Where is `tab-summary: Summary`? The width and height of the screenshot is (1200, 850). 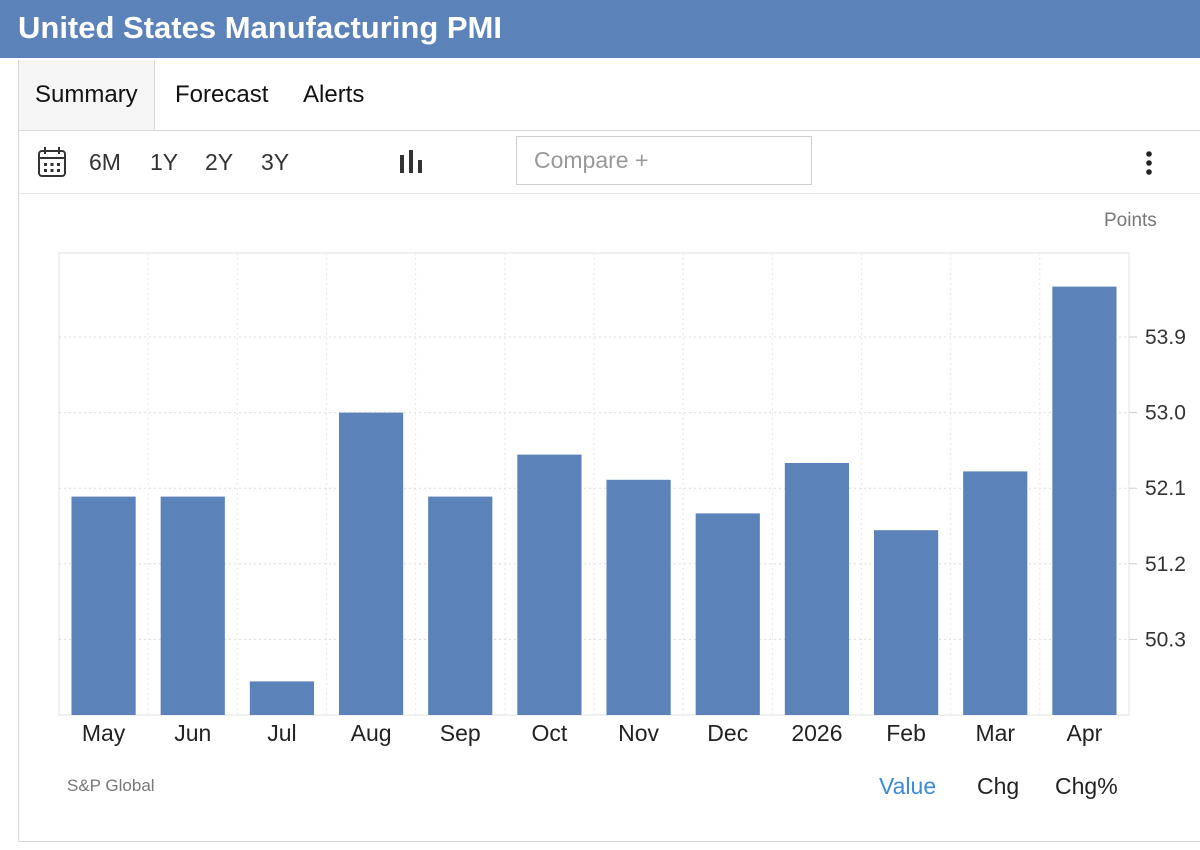 tab-summary: Summary is located at coordinates (87, 95).